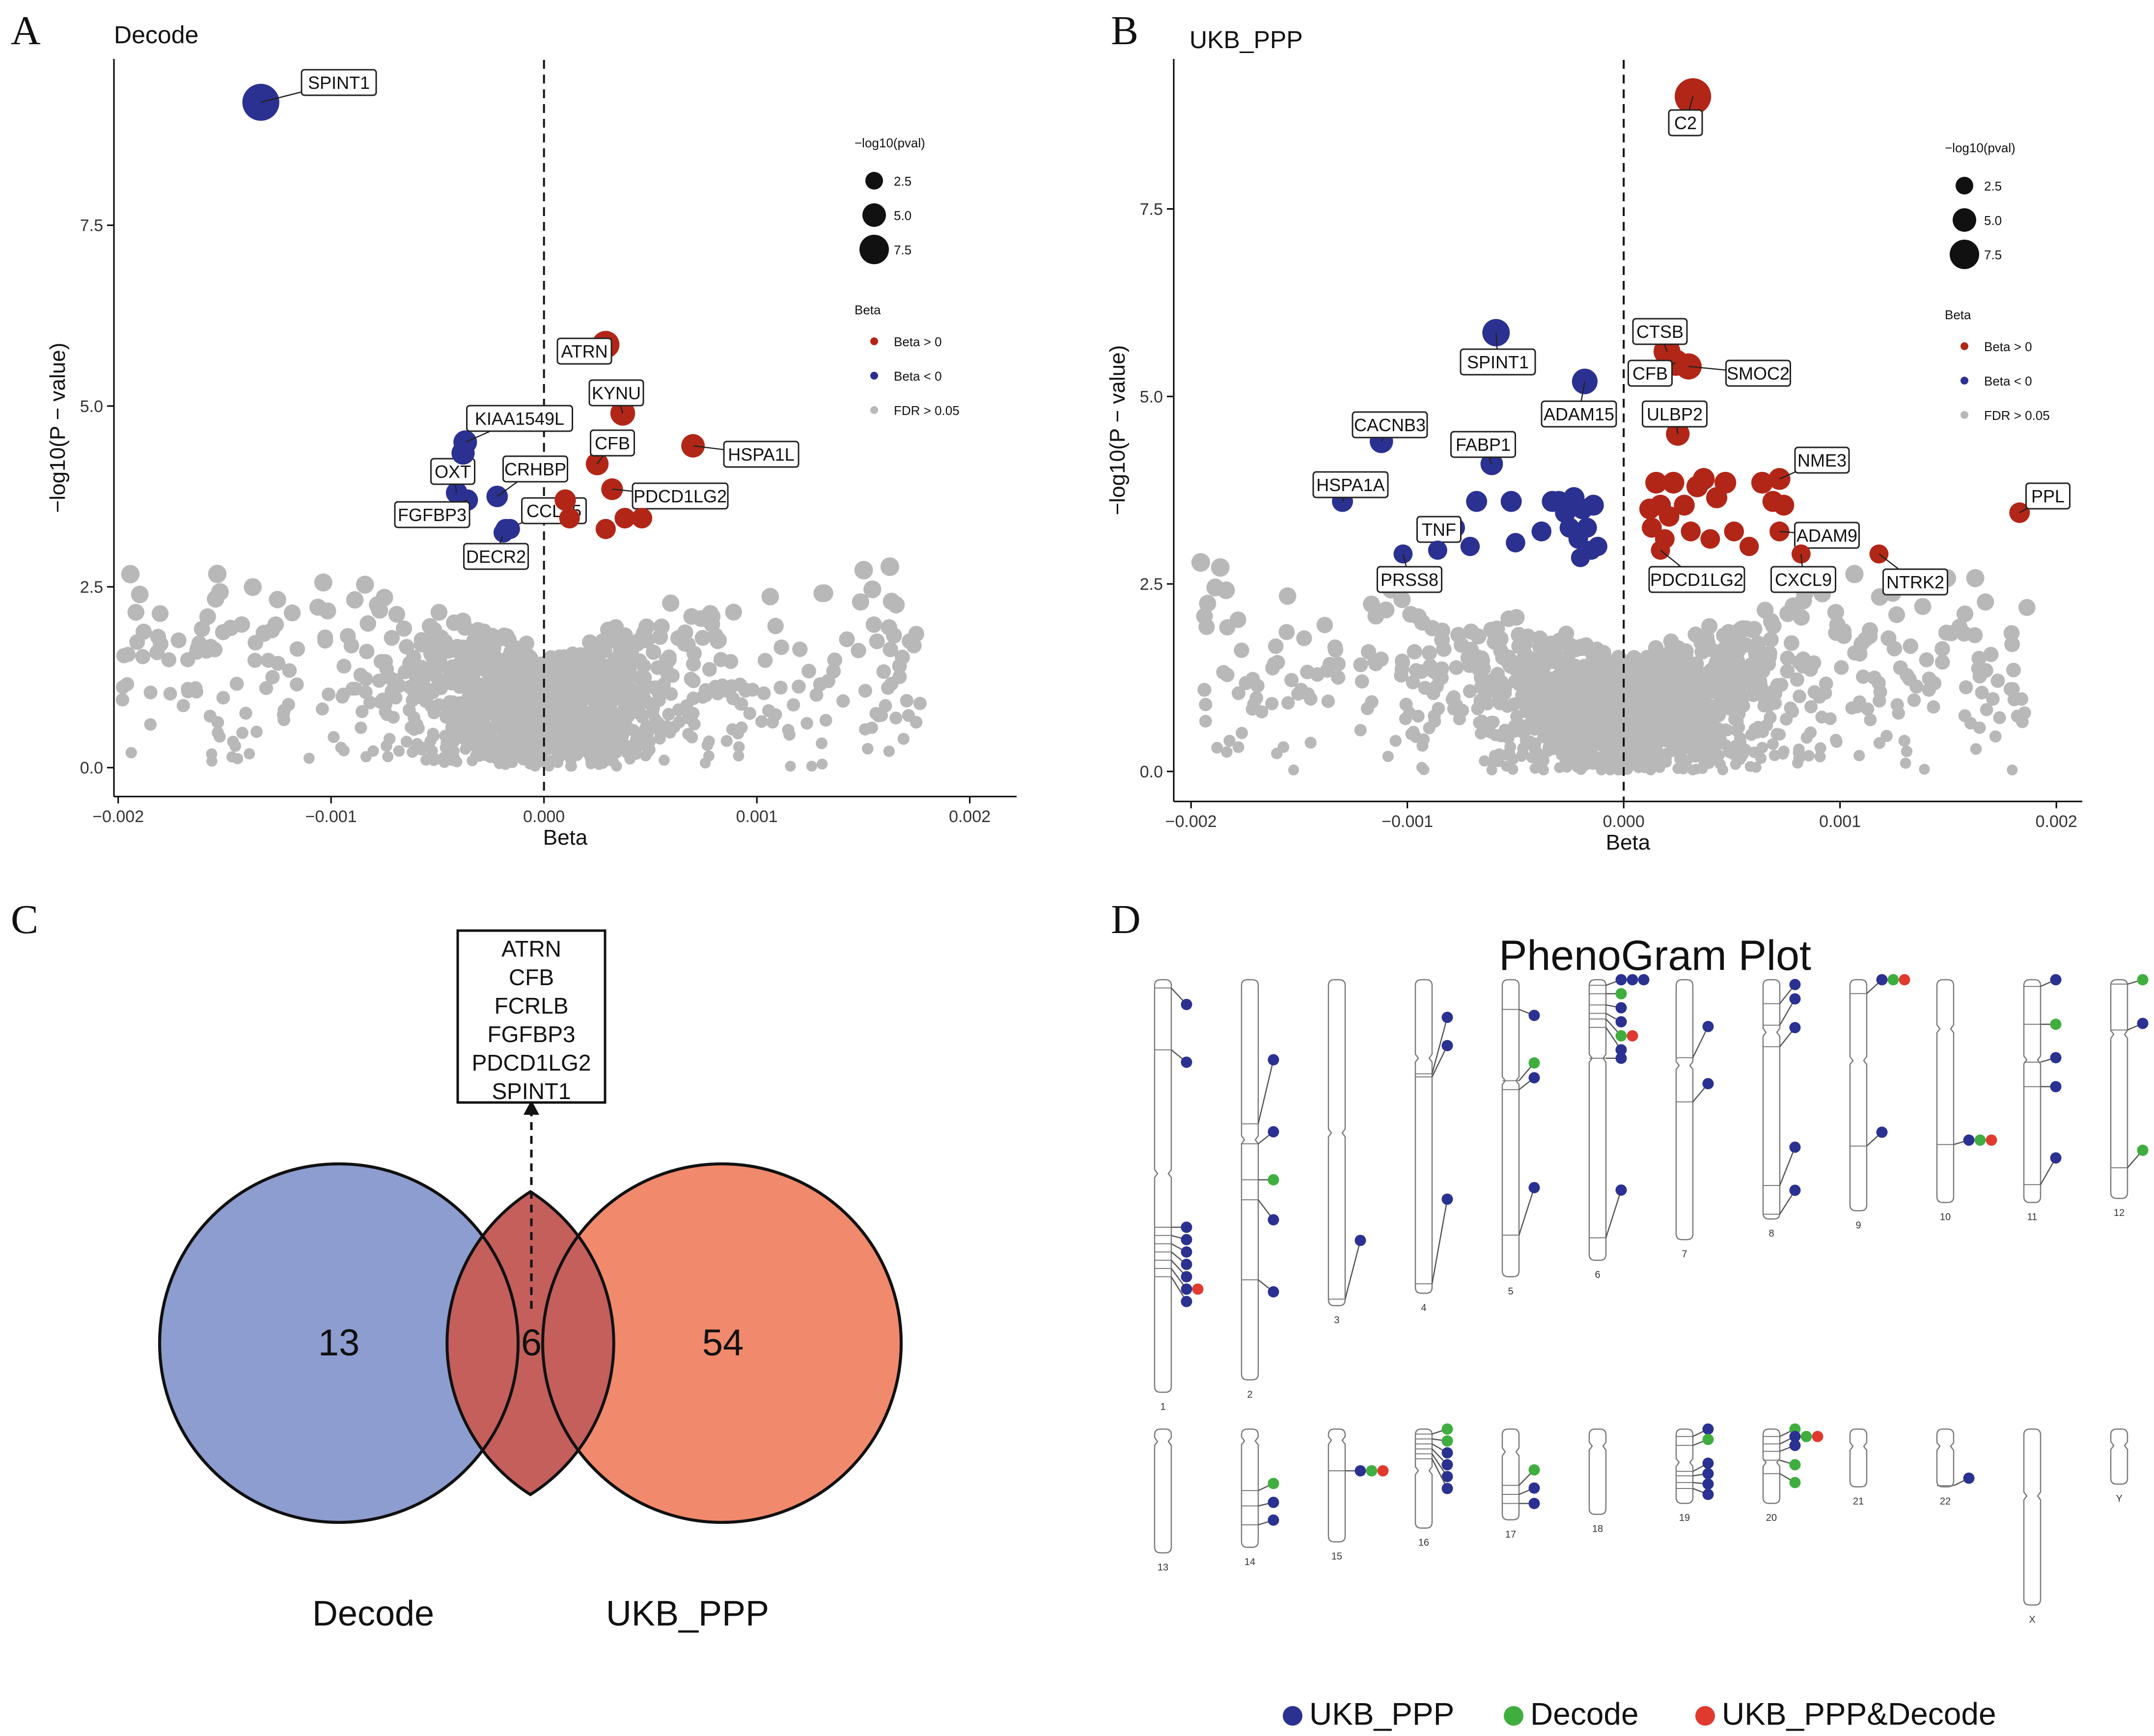 This screenshot has height=1736, width=2154. I want to click on gene-label-c2: C2, so click(1685, 123).